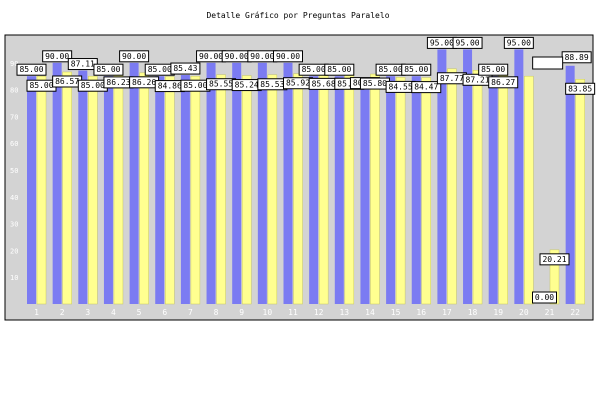  What do you see at coordinates (144, 82) in the screenshot?
I see `data-label: 86.26` at bounding box center [144, 82].